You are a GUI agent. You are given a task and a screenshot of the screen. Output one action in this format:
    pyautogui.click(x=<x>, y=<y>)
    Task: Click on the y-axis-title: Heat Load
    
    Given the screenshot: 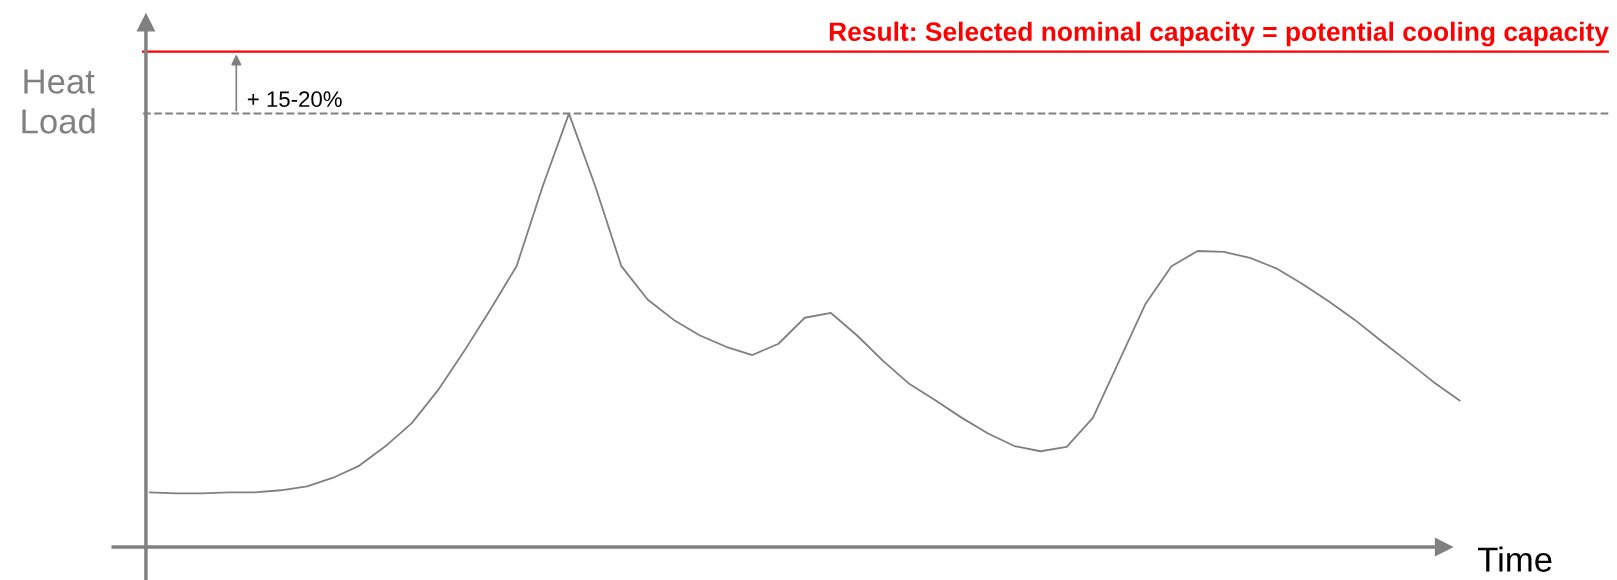 What is the action you would take?
    pyautogui.click(x=58, y=101)
    